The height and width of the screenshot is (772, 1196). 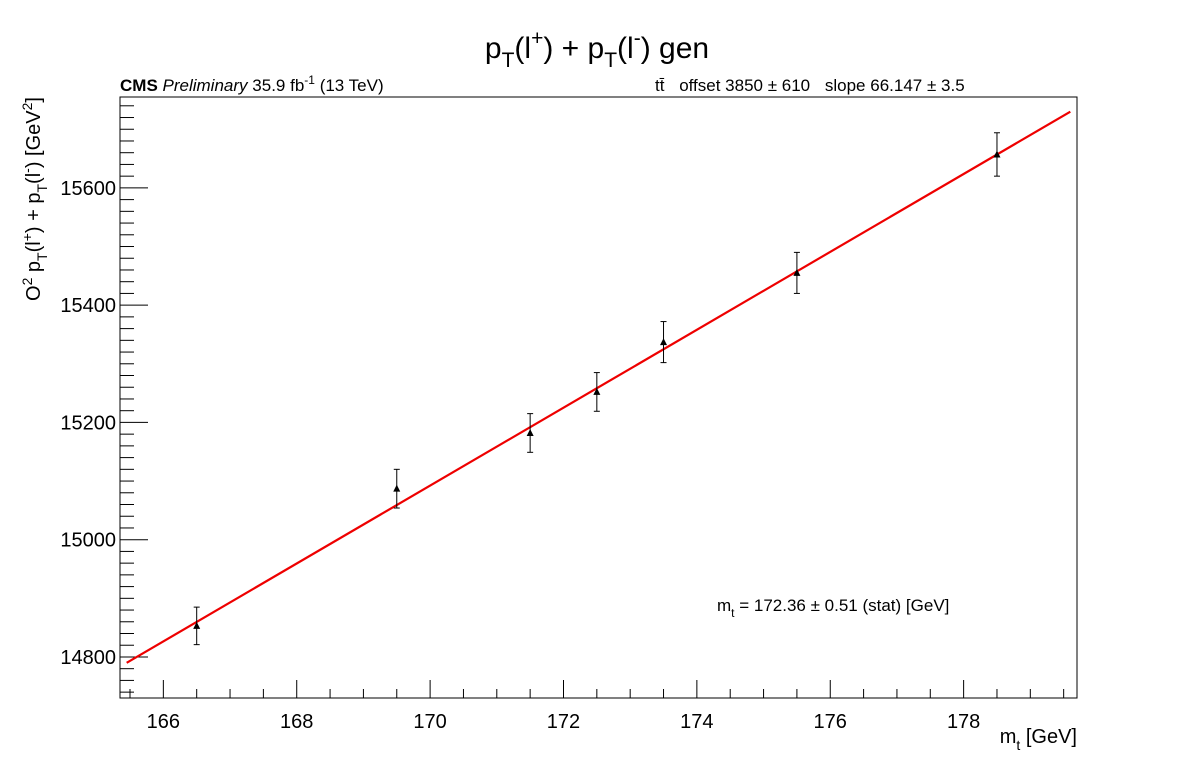 I want to click on experiment-label: CMS Preliminary 35.9 fb-1 (13 TeV), so click(x=252, y=84).